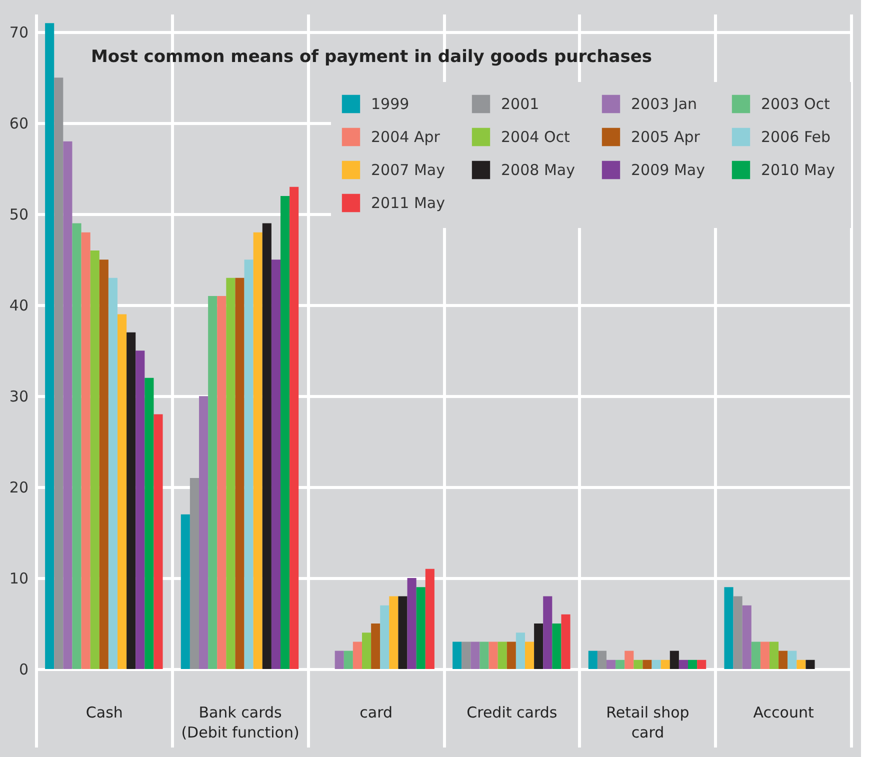 This screenshot has height=757, width=878. Describe the element at coordinates (664, 104) in the screenshot. I see `legend-label: 2003 Jan` at that location.